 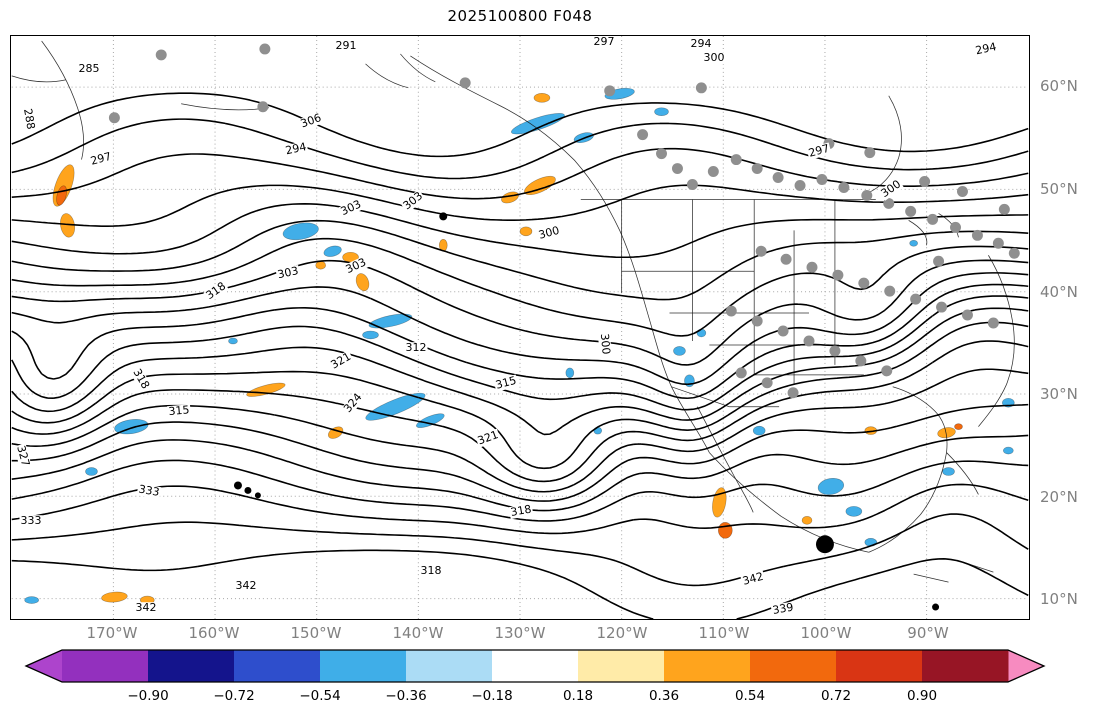 What do you see at coordinates (724, 633) in the screenshot?
I see `longitude-tick-label: 110°W` at bounding box center [724, 633].